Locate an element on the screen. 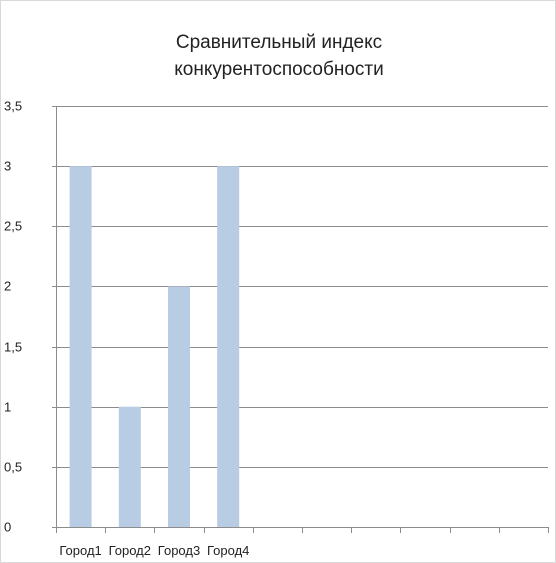 The height and width of the screenshot is (563, 556). x-tick-label: Город2 is located at coordinates (130, 550).